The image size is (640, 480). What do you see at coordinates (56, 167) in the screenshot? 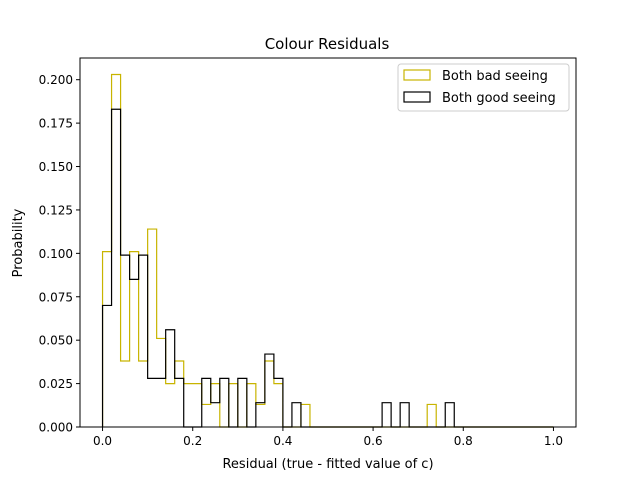
I see `y-tick-label: 0.150` at bounding box center [56, 167].